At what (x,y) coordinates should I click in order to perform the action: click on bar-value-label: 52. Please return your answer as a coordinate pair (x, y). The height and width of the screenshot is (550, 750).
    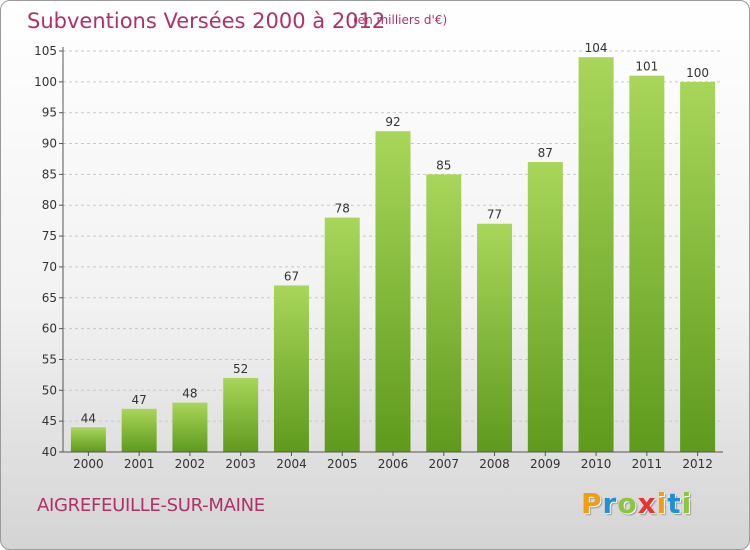
    Looking at the image, I should click on (240, 369).